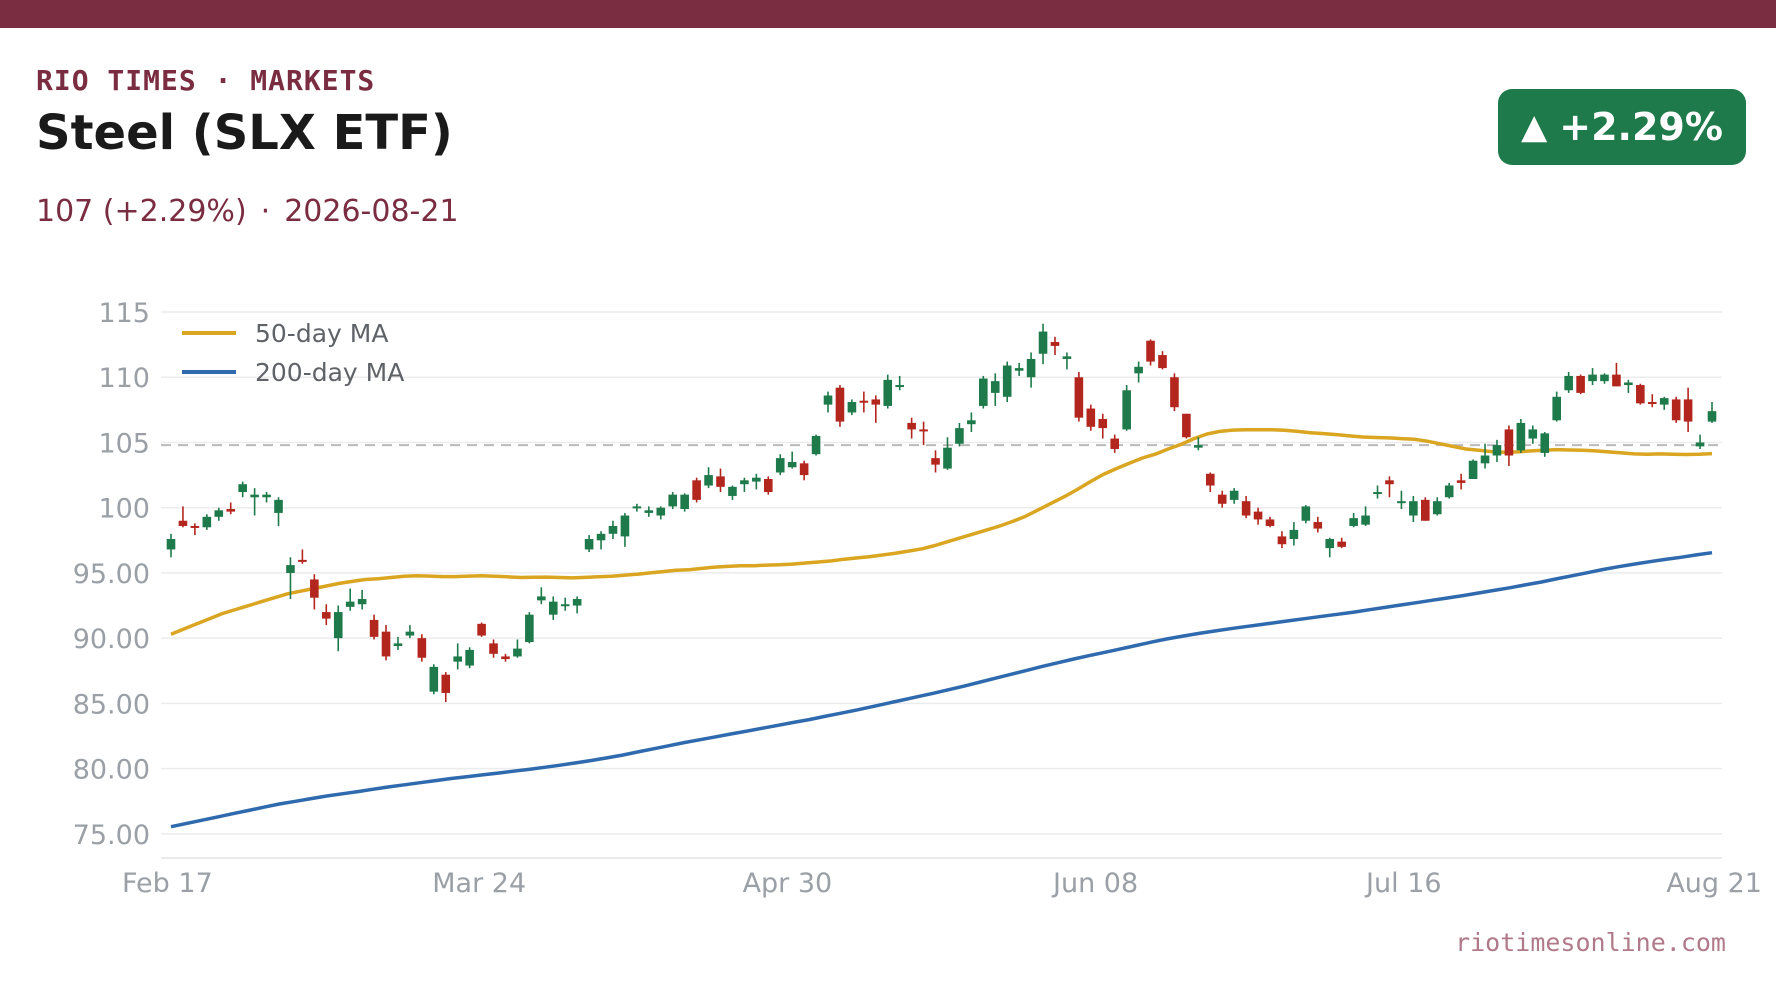 The height and width of the screenshot is (999, 1776). Describe the element at coordinates (111, 704) in the screenshot. I see `y-tick-label: 85.00` at that location.